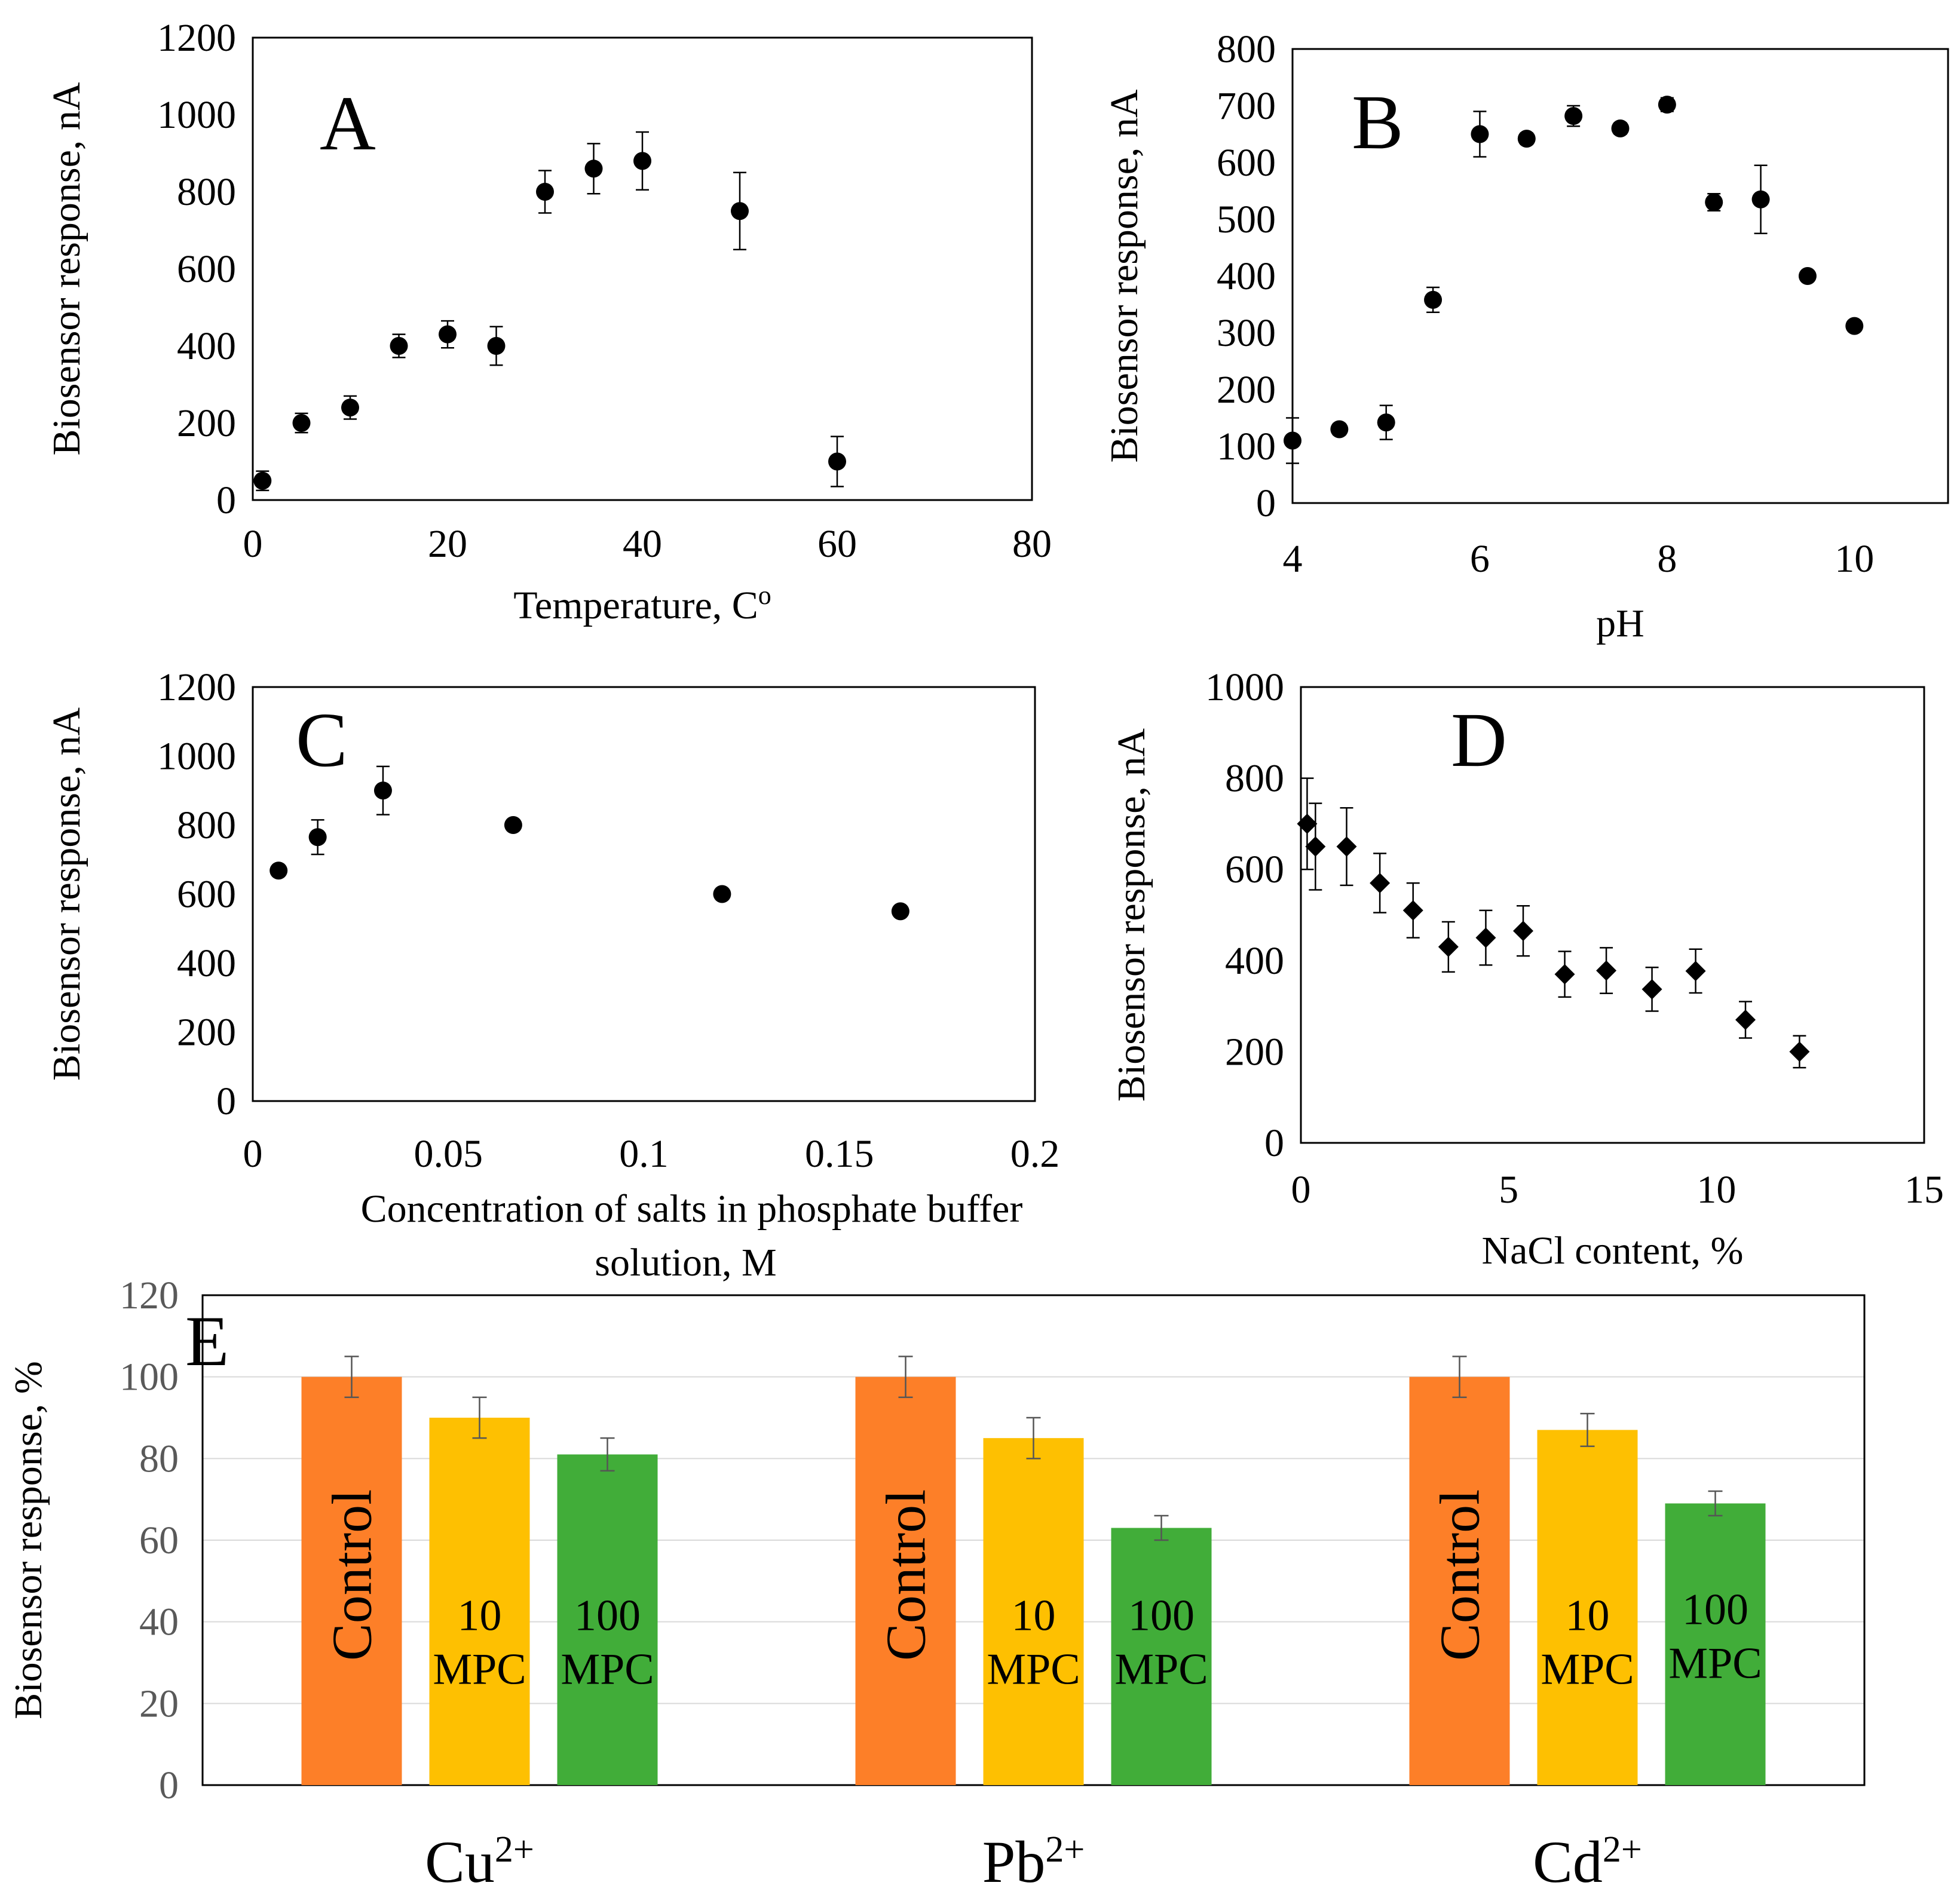  What do you see at coordinates (149, 1295) in the screenshot?
I see `y-tick-label: 120` at bounding box center [149, 1295].